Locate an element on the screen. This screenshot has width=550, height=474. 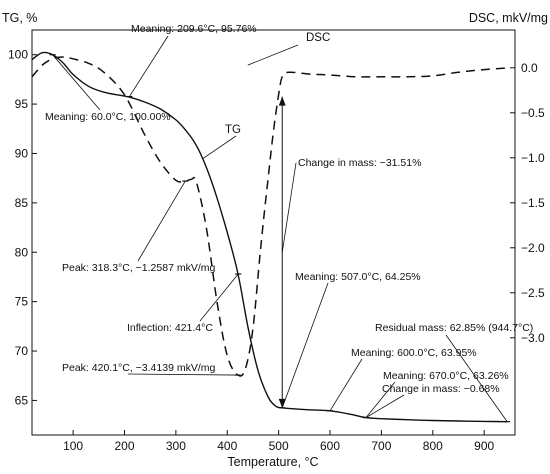
annotation-peak-420: Peak: 420.1°C, −3.4139 mkV/mg is located at coordinates (138, 368).